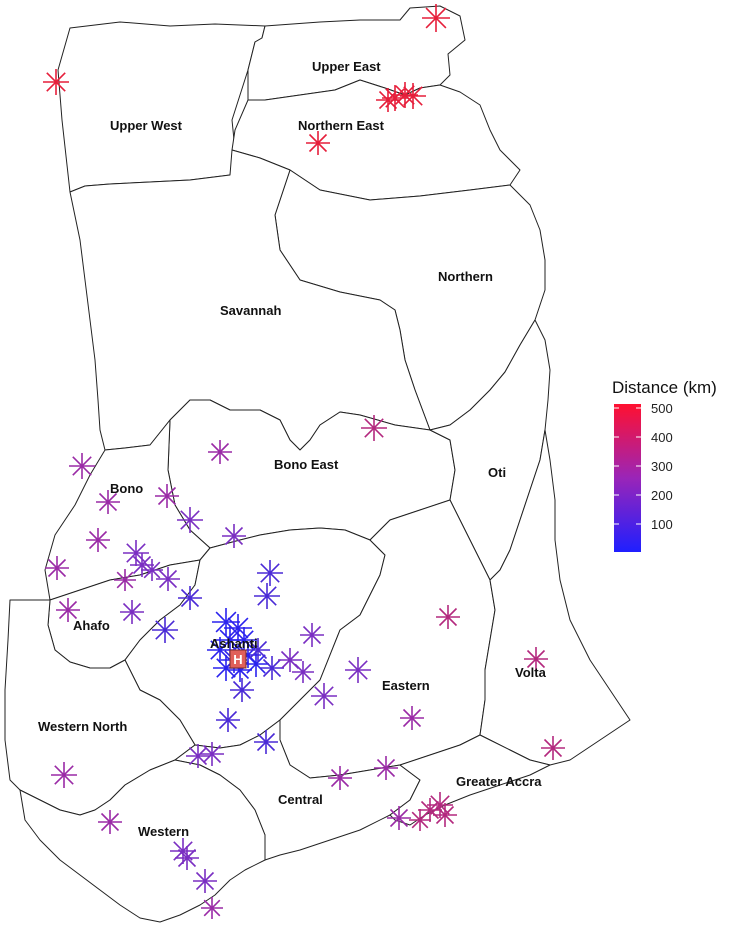  I want to click on label-eastern: Eastern, so click(406, 685).